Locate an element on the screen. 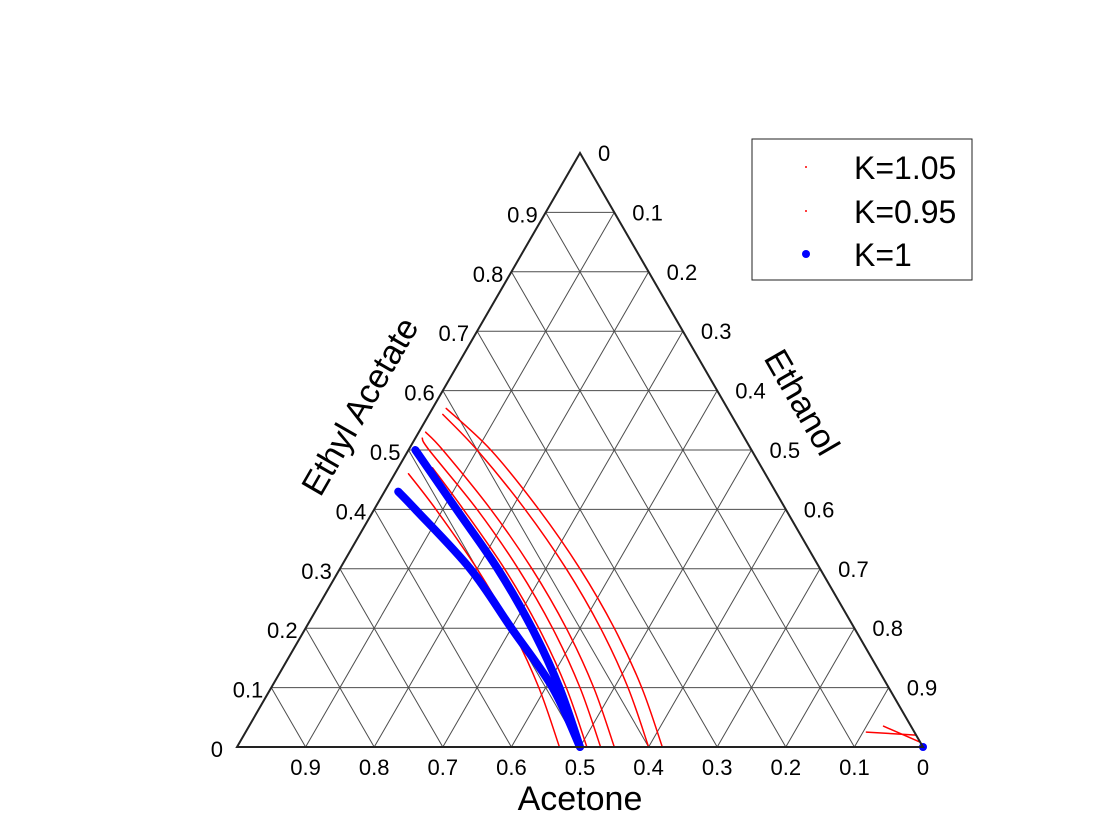  tick-label-ethyl-acetate: 0.9 is located at coordinates (522, 214).